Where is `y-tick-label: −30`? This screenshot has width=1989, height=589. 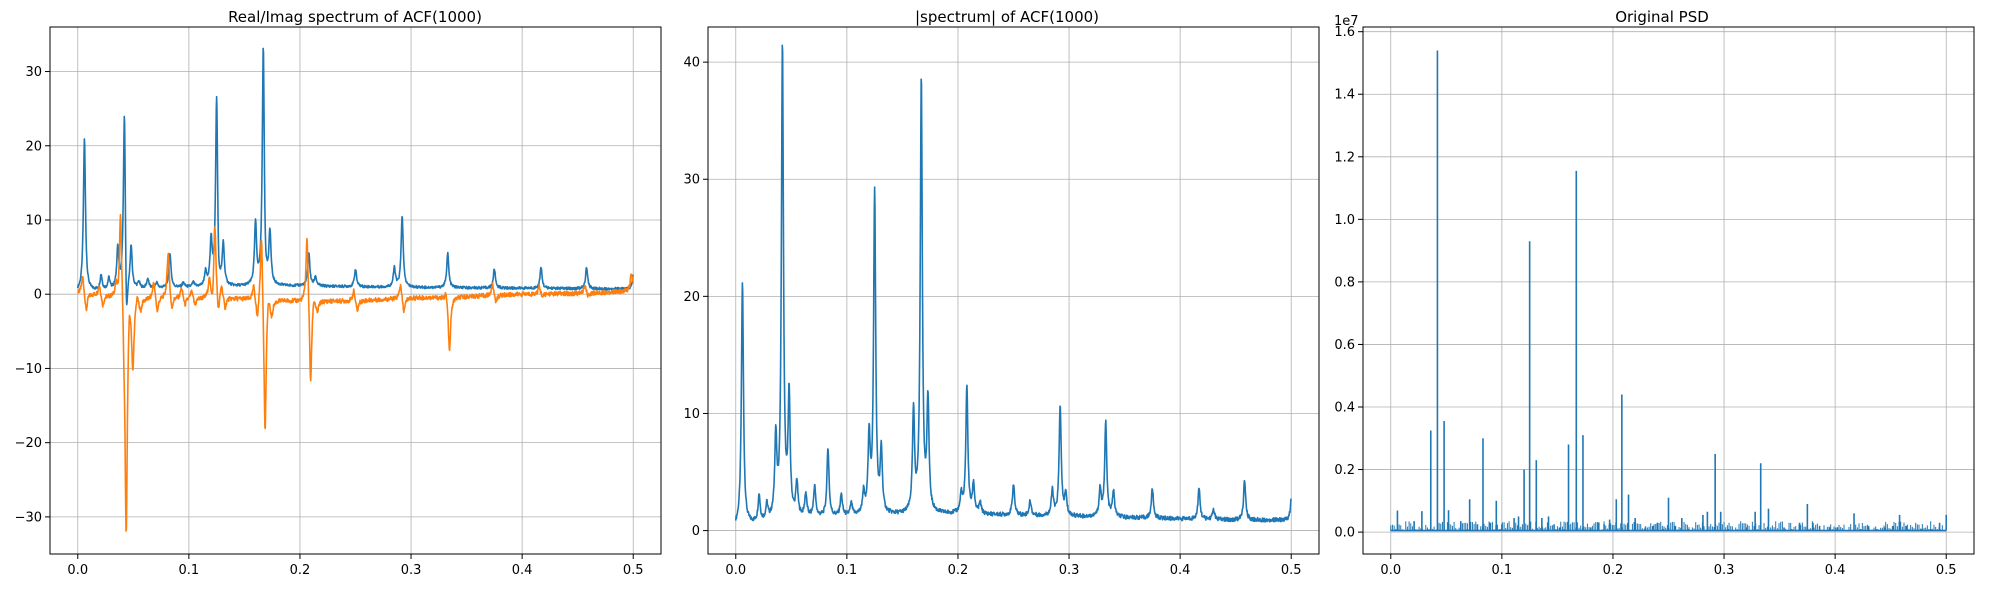 y-tick-label: −30 is located at coordinates (28, 517).